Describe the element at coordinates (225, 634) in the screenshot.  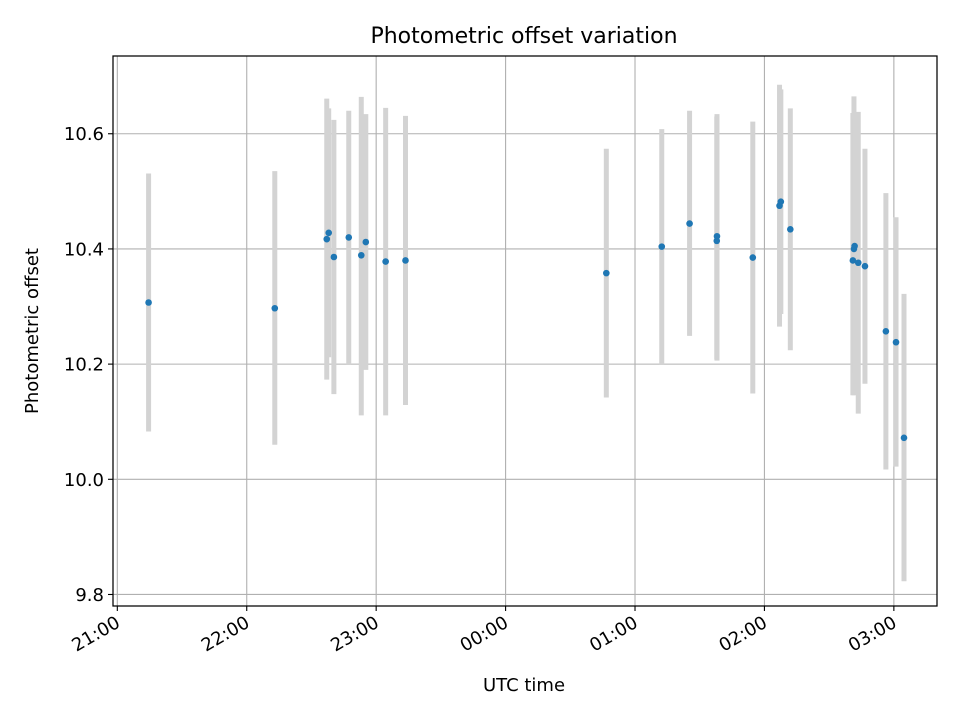
I see `x-tick-label: 22:00` at that location.